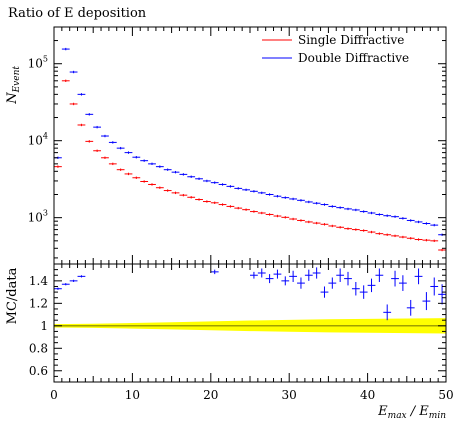 The height and width of the screenshot is (422, 461). I want to click on ratio-ytick-label-0: 0.6, so click(38, 371).